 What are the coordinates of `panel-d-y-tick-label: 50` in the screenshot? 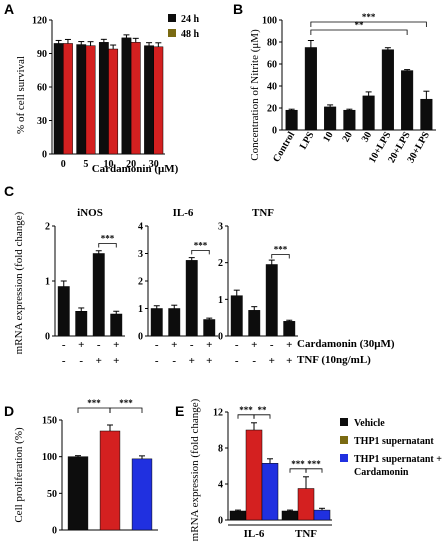 It's located at (52, 494).